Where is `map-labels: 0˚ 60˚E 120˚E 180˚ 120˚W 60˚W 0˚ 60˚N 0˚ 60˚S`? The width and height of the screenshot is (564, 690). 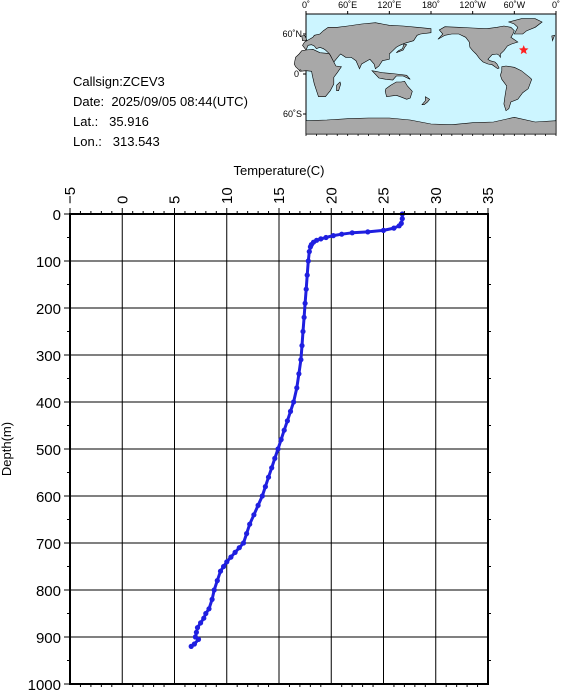 map-labels: 0˚ 60˚E 120˚E 180˚ 120˚W 60˚W 0˚ 60˚N 0˚ 60˚S is located at coordinates (421, 59).